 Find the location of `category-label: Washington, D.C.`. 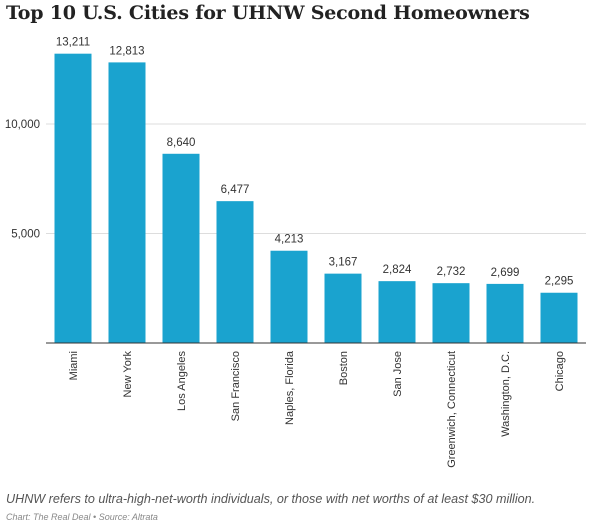

category-label: Washington, D.C. is located at coordinates (506, 394).